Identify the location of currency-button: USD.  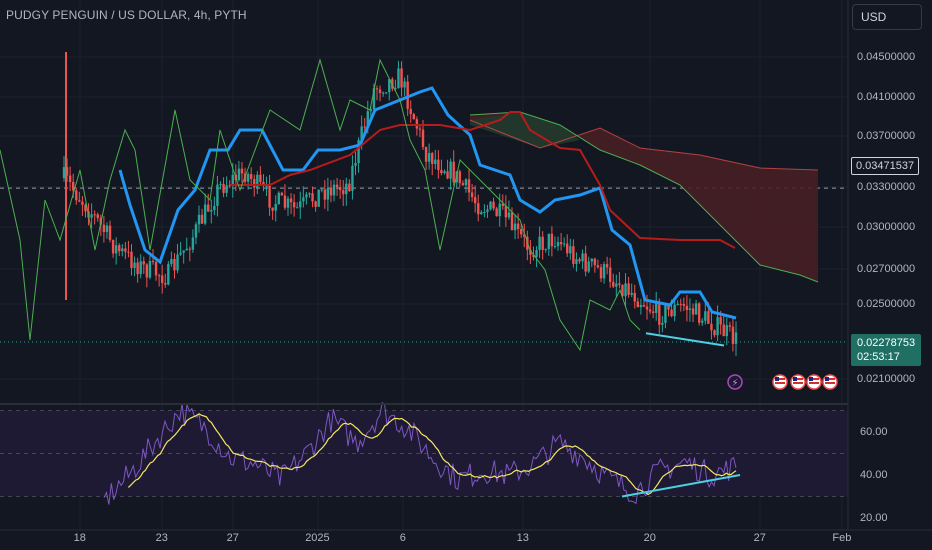
(887, 17).